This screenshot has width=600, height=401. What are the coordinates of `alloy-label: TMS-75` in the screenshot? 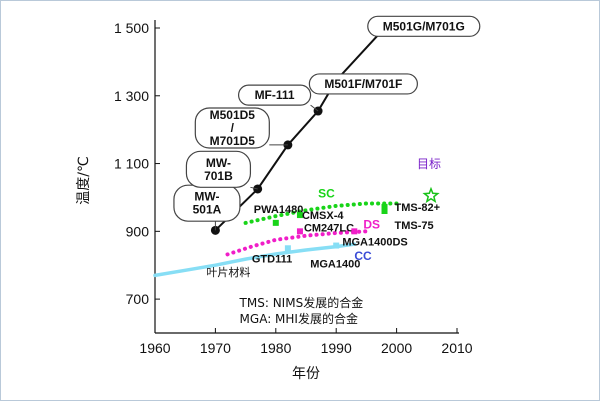 It's located at (414, 226).